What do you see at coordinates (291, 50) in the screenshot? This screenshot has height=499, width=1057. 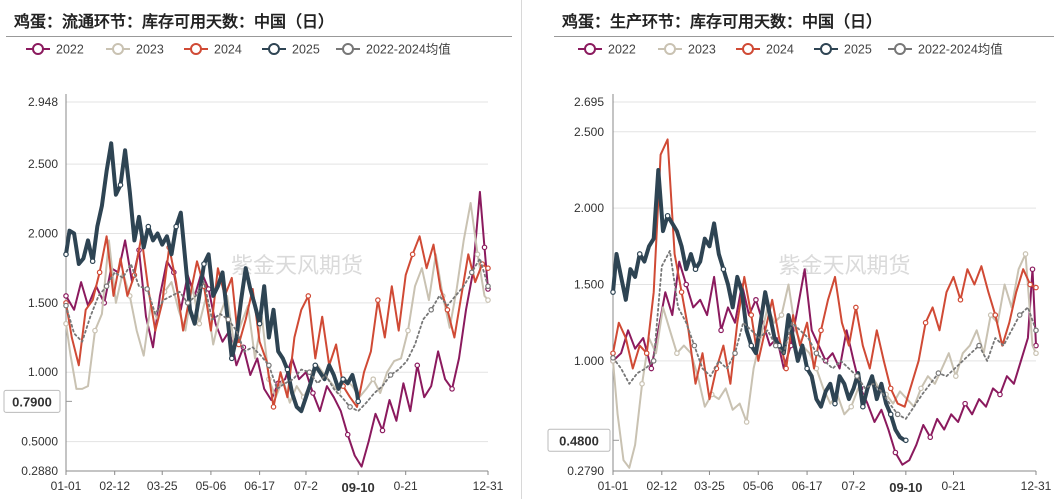 I see `legend-item: 2025` at bounding box center [291, 50].